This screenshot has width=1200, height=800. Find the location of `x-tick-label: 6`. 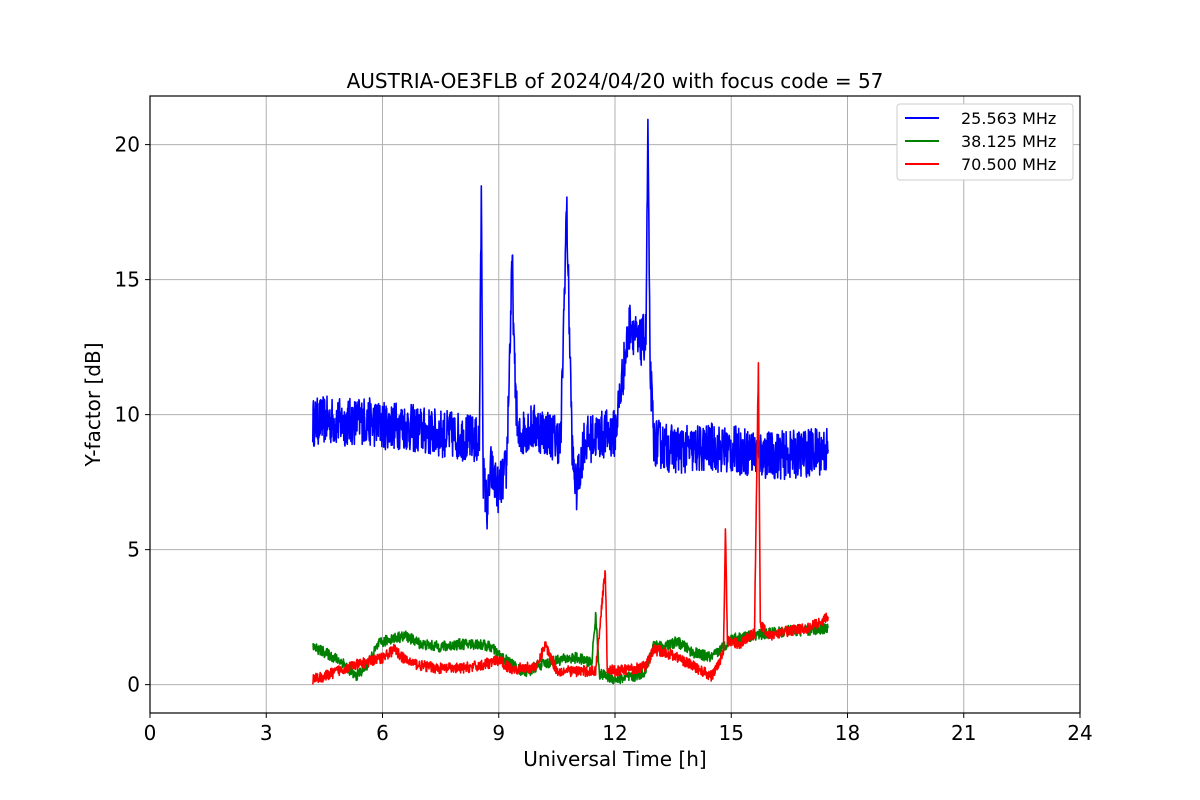

x-tick-label: 6 is located at coordinates (382, 733).